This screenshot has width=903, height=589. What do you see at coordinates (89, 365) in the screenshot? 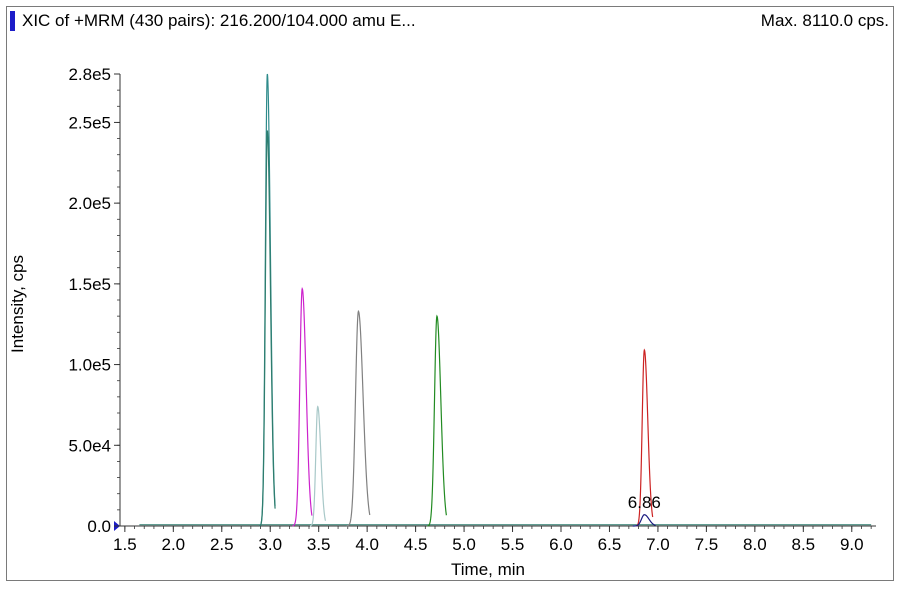
I see `y-tick-label: 1.0e5` at bounding box center [89, 365].